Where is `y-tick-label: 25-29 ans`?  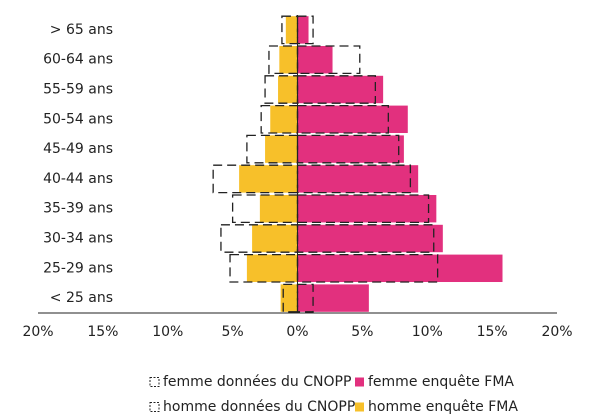
y-tick-label: 25-29 ans is located at coordinates (78, 268).